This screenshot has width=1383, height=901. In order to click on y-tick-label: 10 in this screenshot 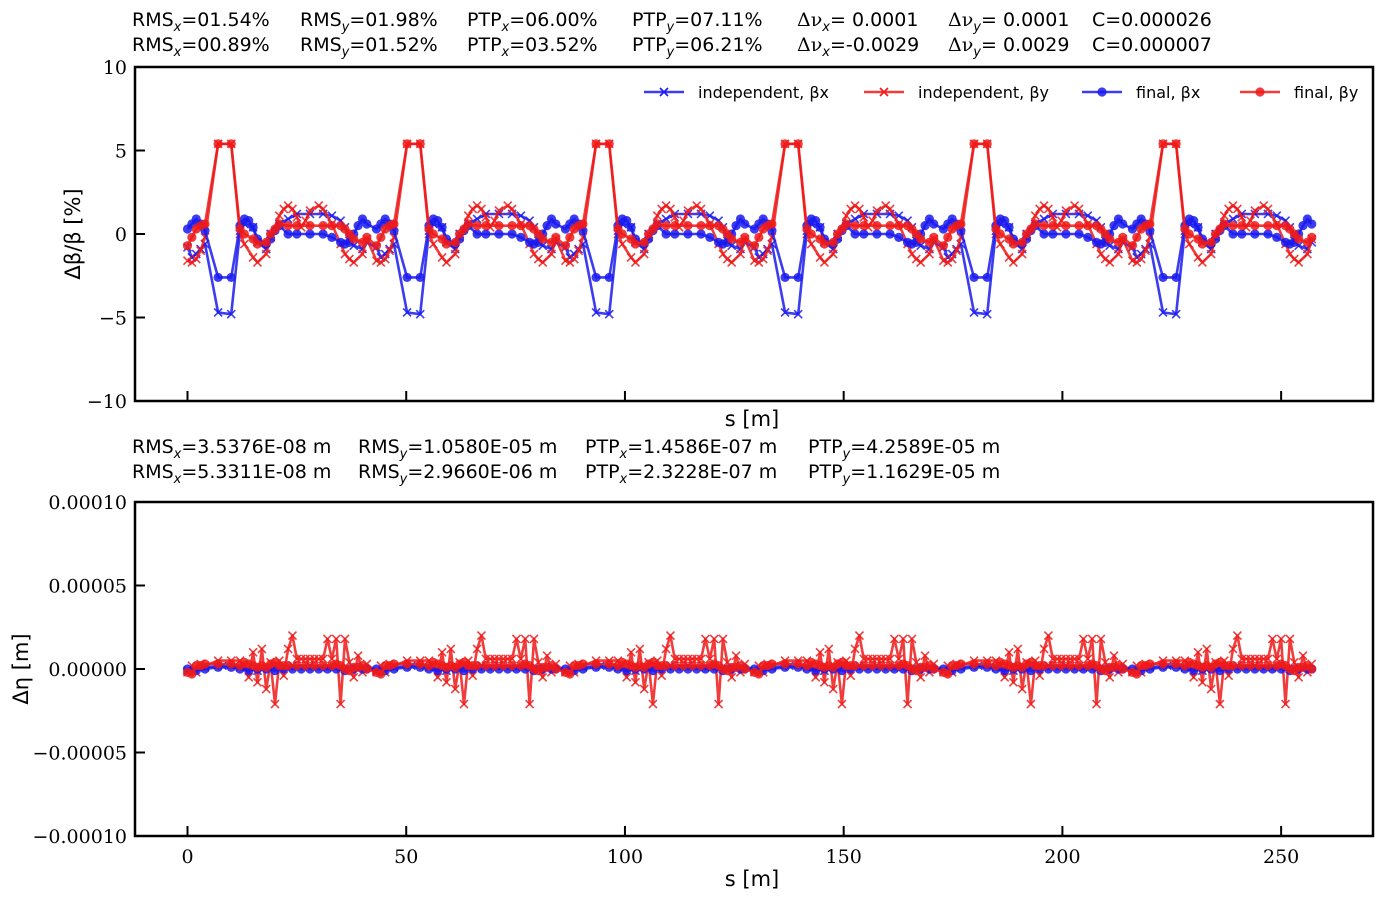, I will do `click(115, 68)`.